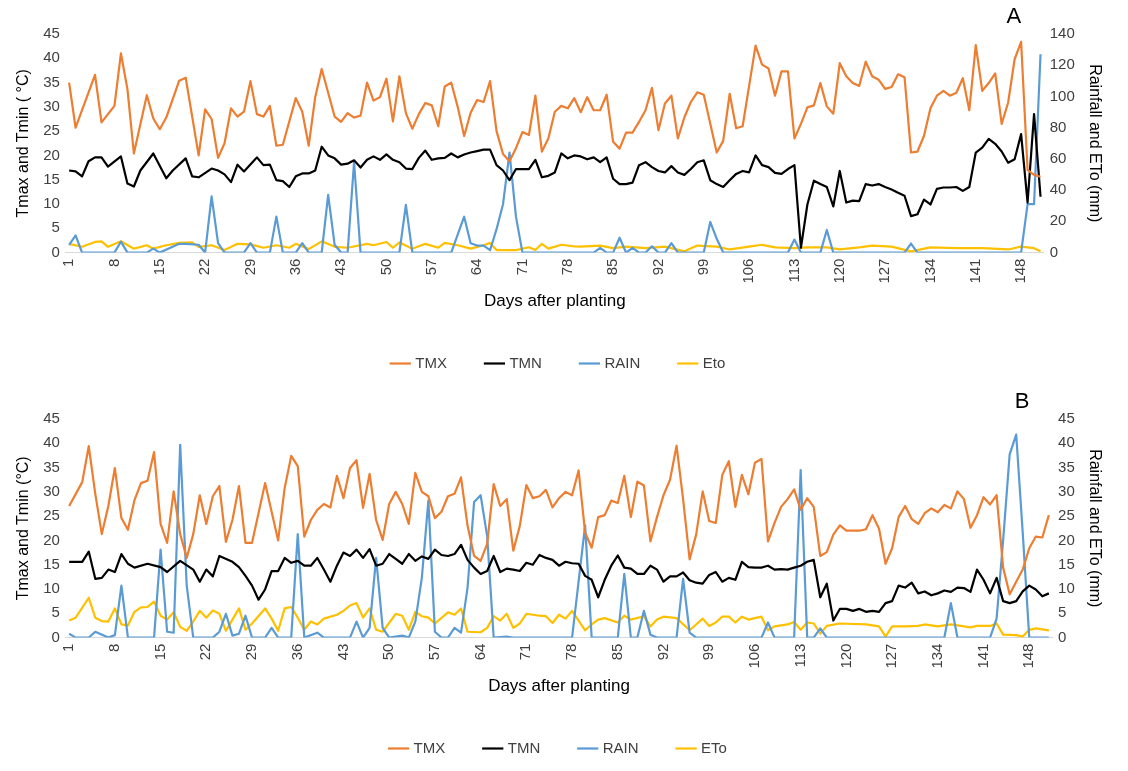  What do you see at coordinates (23, 143) in the screenshot?
I see `y-axis-title: Tmax and Tmin ( °C)` at bounding box center [23, 143].